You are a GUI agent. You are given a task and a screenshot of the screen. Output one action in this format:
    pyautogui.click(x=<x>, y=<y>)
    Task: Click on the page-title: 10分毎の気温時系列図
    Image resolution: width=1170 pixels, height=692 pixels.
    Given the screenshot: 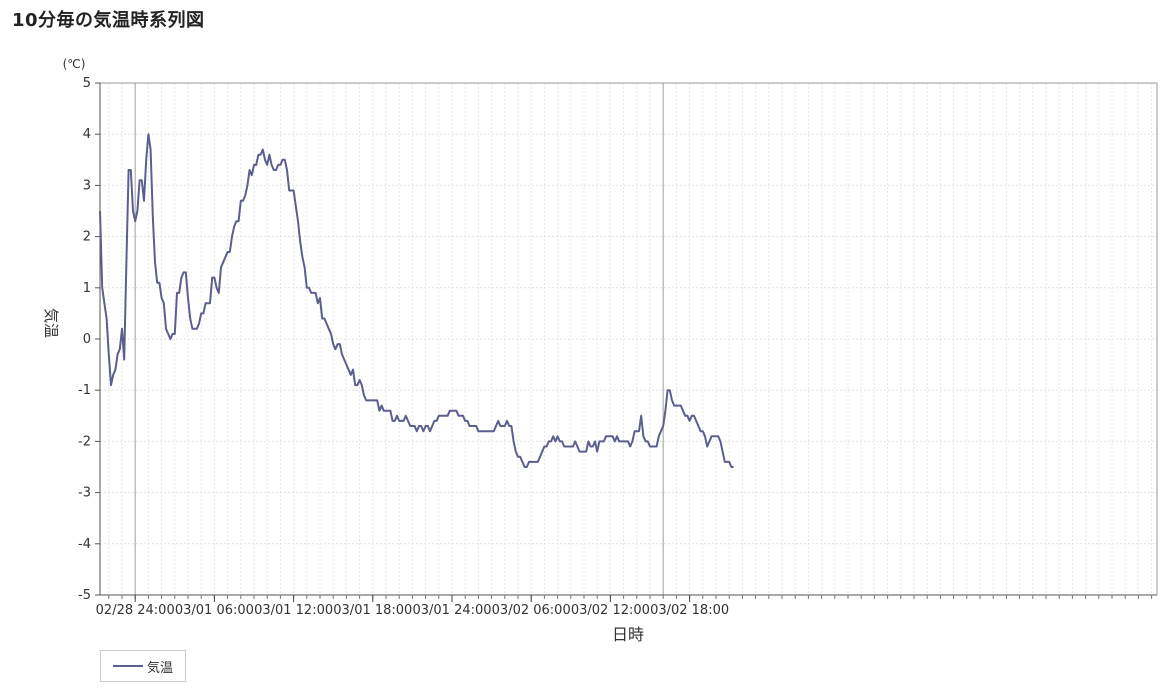 What is the action you would take?
    pyautogui.click(x=108, y=20)
    